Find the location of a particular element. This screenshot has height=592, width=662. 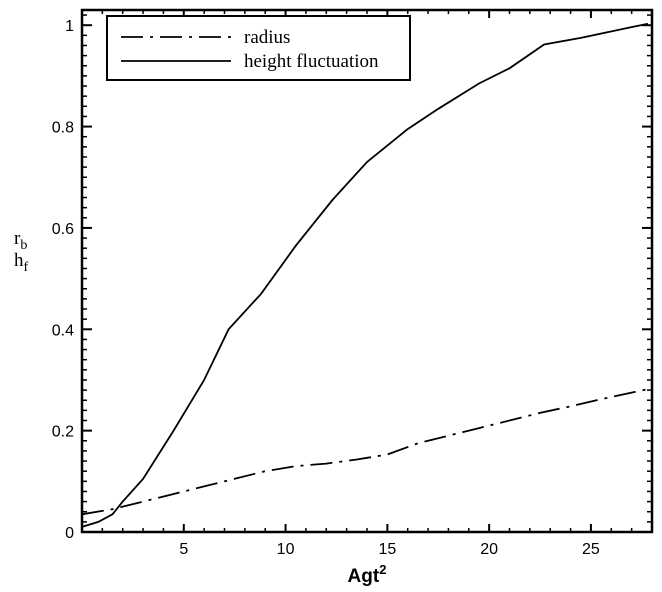

x-tick-label: 20 is located at coordinates (489, 549).